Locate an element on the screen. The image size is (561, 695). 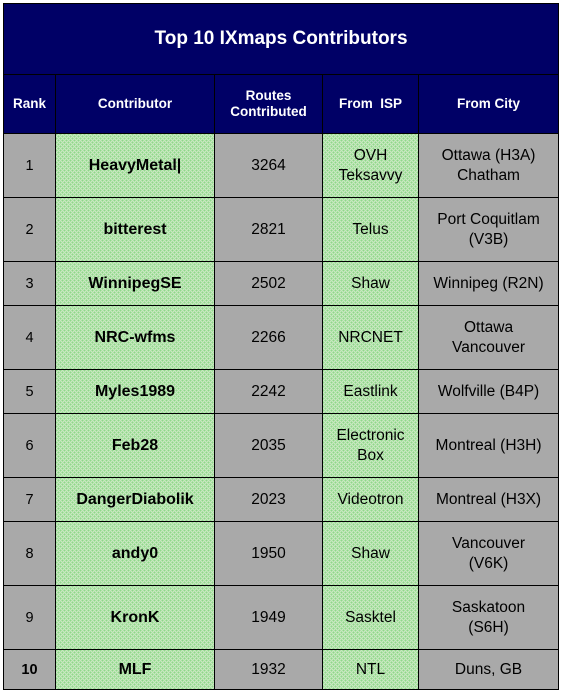
isp-cell: Videotron is located at coordinates (370, 499).